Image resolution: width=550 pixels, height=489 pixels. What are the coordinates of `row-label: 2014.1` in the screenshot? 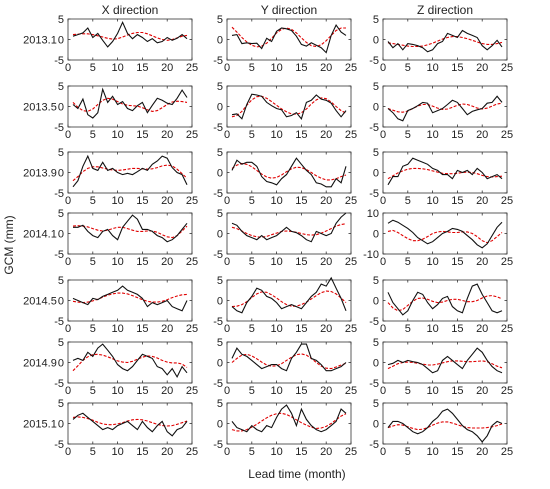 It's located at (40, 235).